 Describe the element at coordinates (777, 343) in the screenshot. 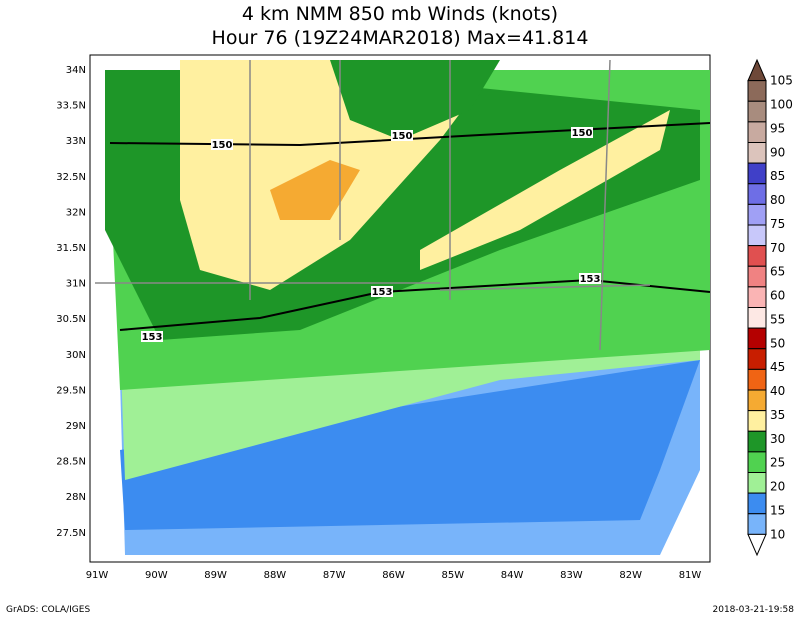

I see `colorbar-label: 50` at that location.